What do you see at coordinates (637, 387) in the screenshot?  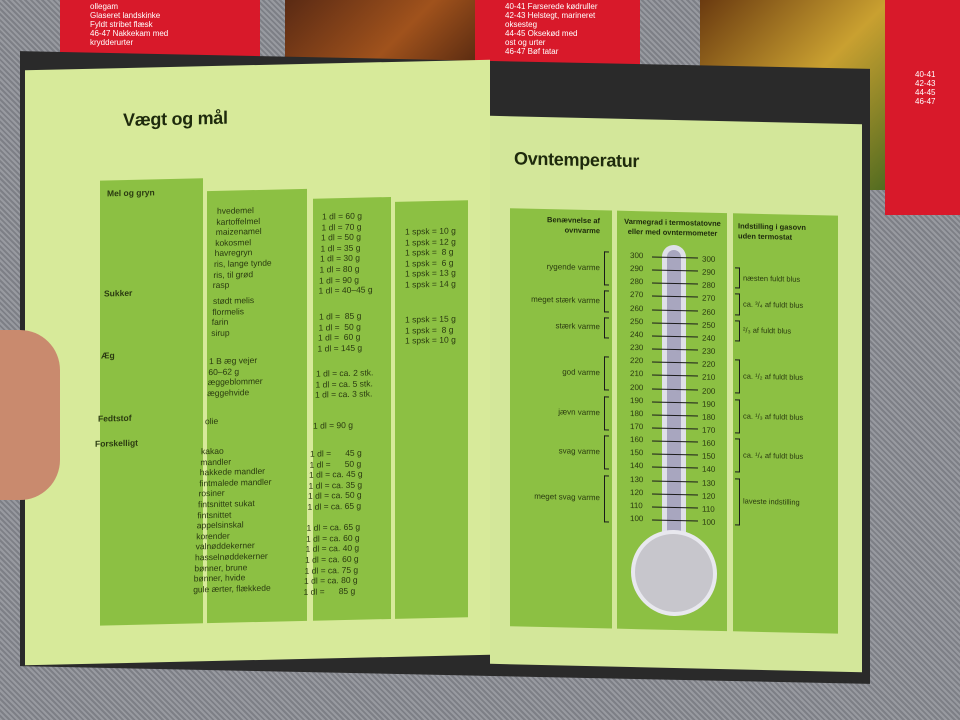 I see `temperature-label-left: 200` at bounding box center [637, 387].